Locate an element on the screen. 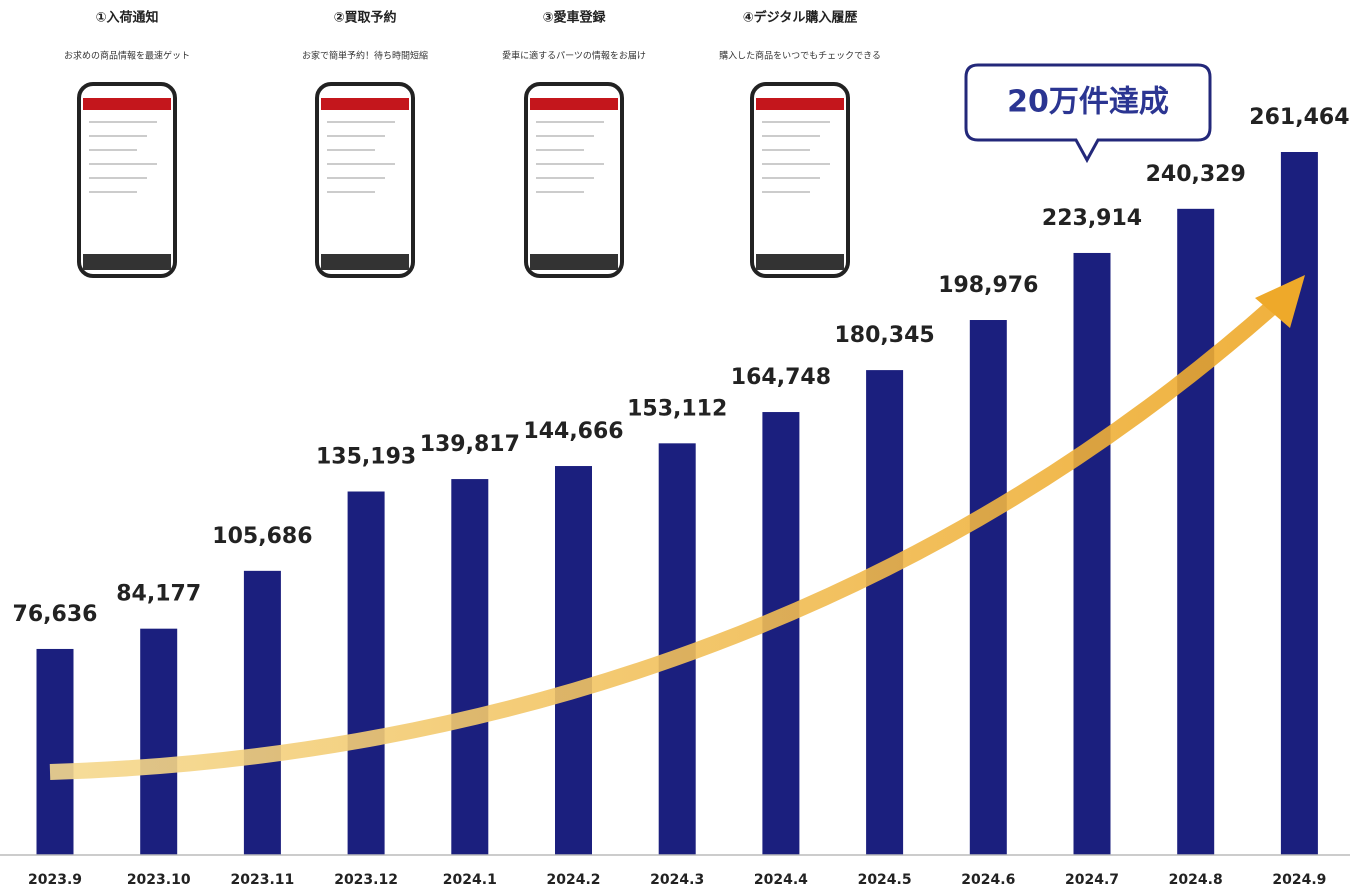 This screenshot has width=1350, height=888. trend-arrowhead is located at coordinates (1280, 301).